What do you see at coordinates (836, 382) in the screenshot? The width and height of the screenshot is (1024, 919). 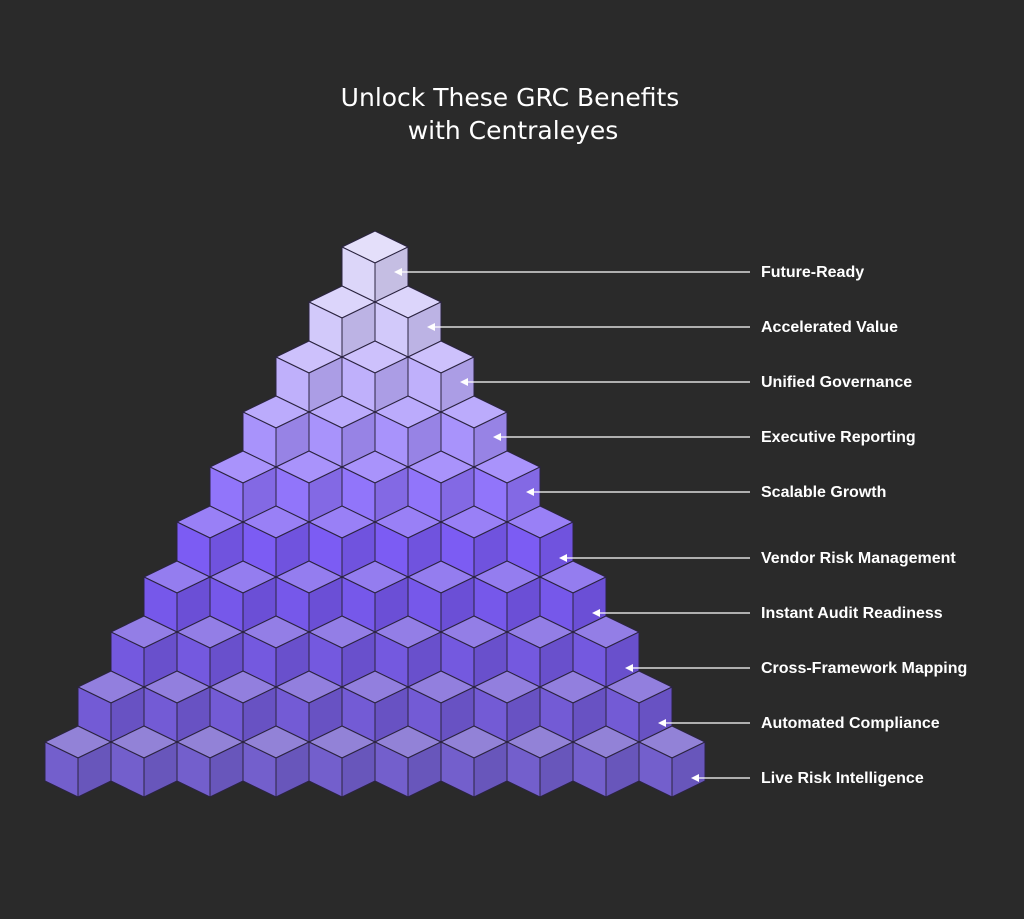 I see `benefit-label: Unified Governance` at bounding box center [836, 382].